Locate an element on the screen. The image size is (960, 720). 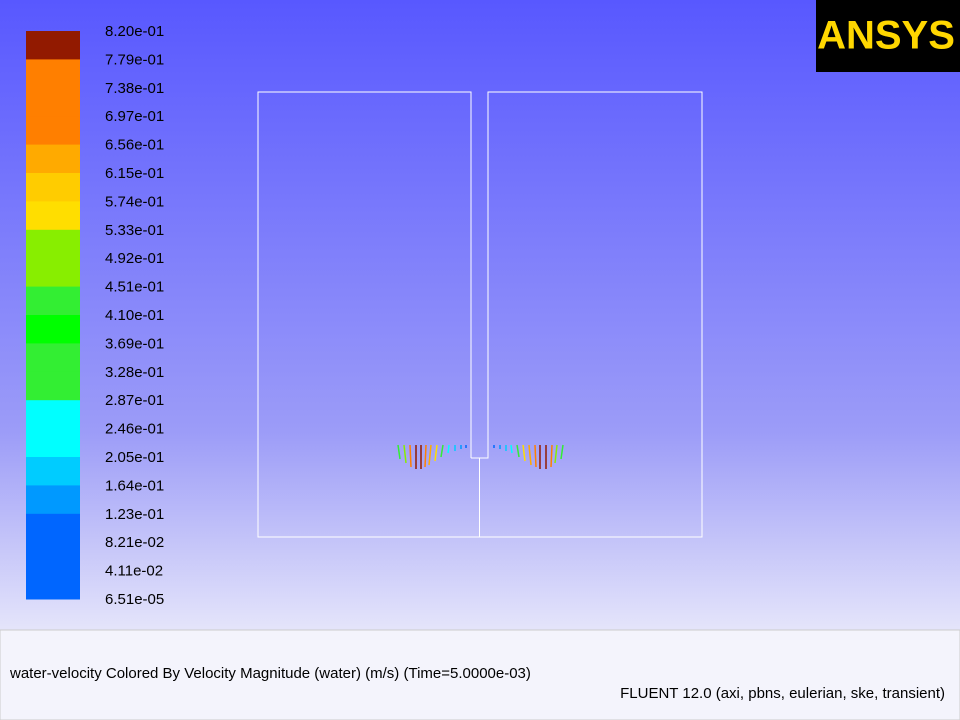
colorbar-label: 6.15e-01 is located at coordinates (134, 173).